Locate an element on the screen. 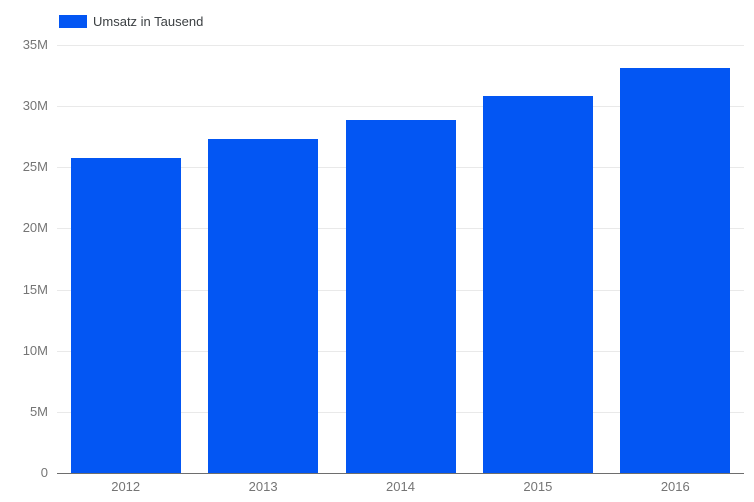  y-tick-label-35M: 35M is located at coordinates (35, 44).